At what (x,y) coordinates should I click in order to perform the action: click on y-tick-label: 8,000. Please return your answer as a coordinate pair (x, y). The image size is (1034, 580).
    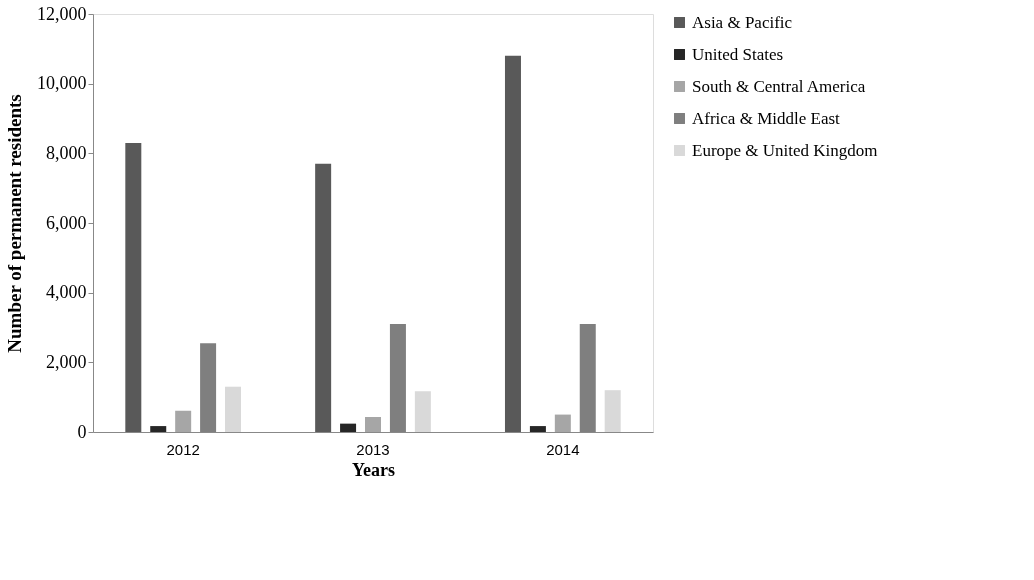
    Looking at the image, I should click on (66, 152).